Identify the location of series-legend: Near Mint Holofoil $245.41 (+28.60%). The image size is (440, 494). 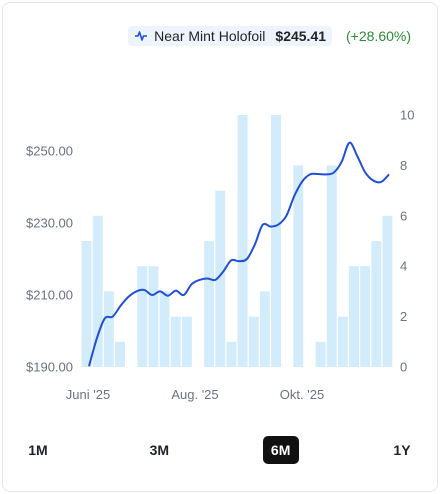
(269, 36).